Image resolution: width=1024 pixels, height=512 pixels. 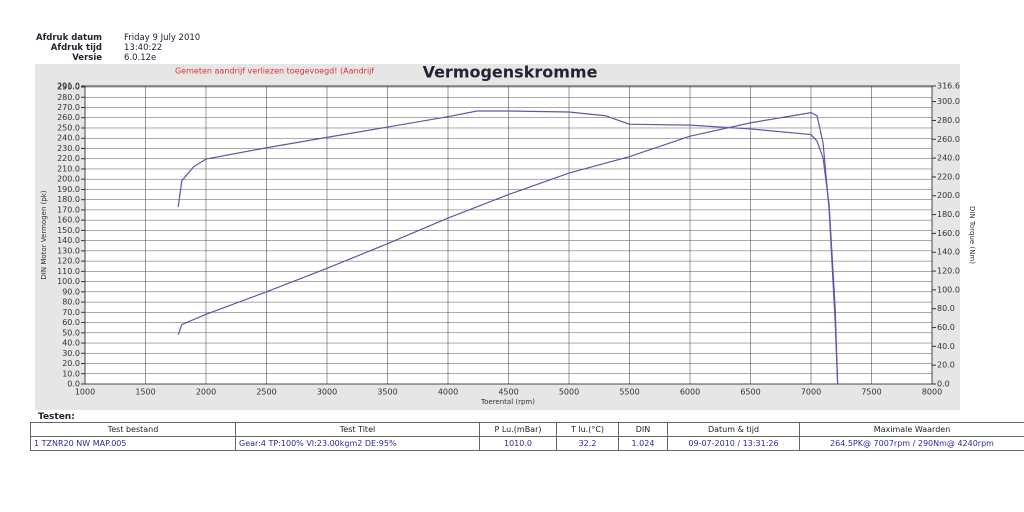 I want to click on x-tick-label: 4500, so click(x=508, y=392).